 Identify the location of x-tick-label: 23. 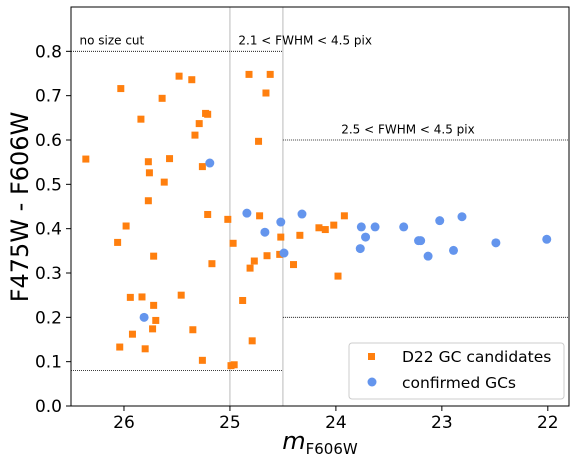
(442, 423).